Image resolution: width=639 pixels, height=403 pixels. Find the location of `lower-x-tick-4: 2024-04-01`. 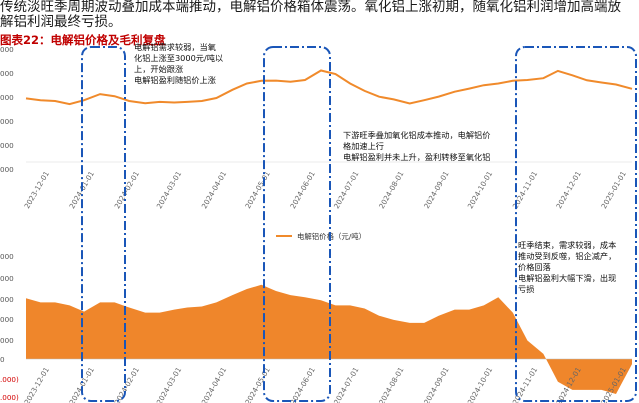

lower-x-tick-4: 2024-04-01 is located at coordinates (214, 384).